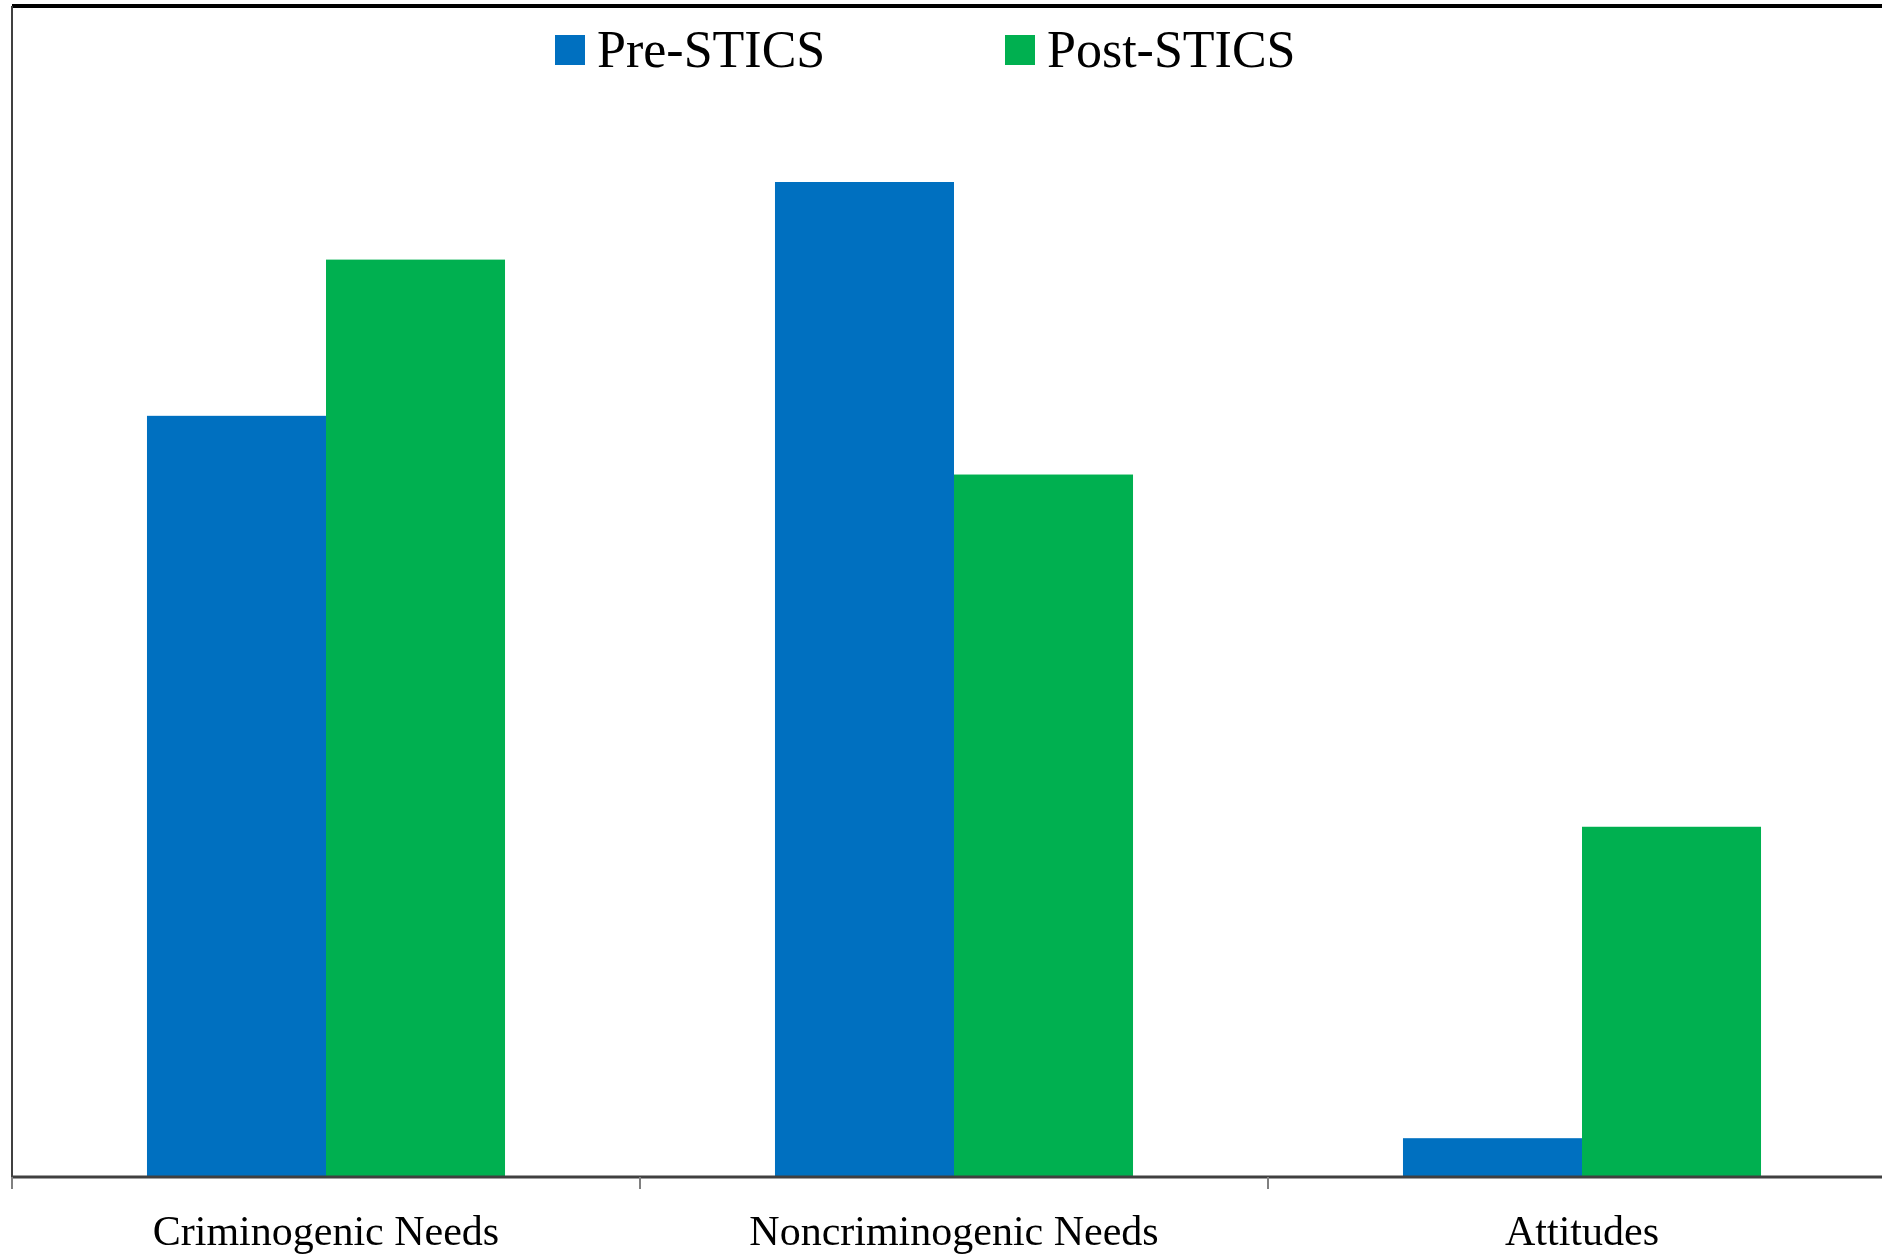 This screenshot has height=1259, width=1882. I want to click on legend-label: Post-STICS, so click(1171, 49).